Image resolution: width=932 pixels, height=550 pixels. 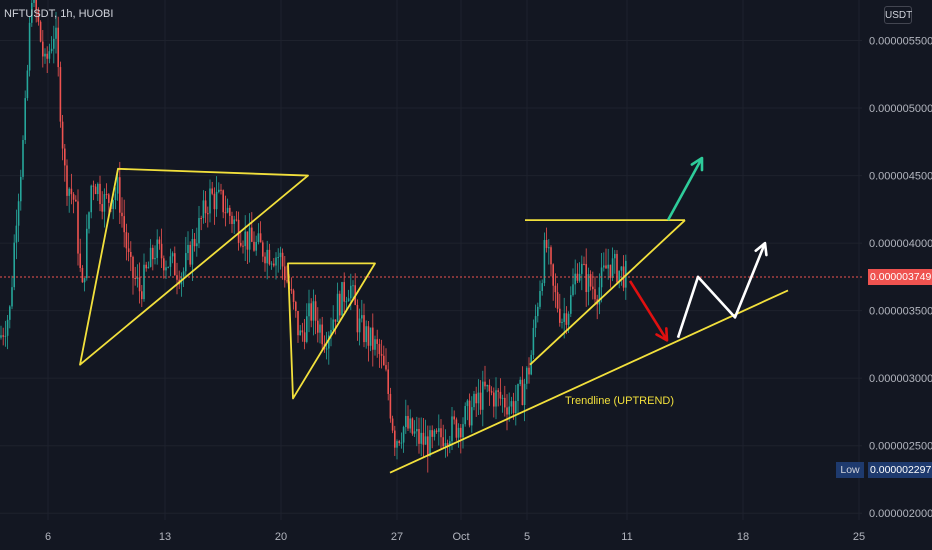 I want to click on white-projection-arrow, so click(x=721, y=290).